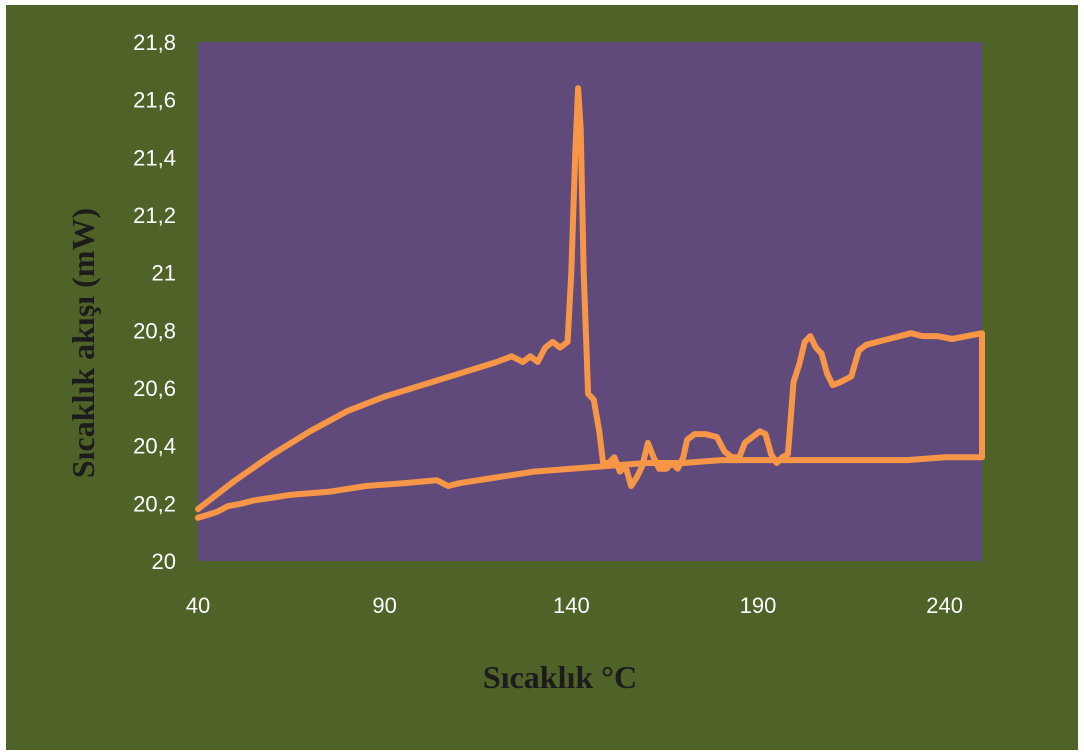 Image resolution: width=1084 pixels, height=756 pixels. I want to click on x-axis-title: Sıcaklık °C, so click(560, 677).